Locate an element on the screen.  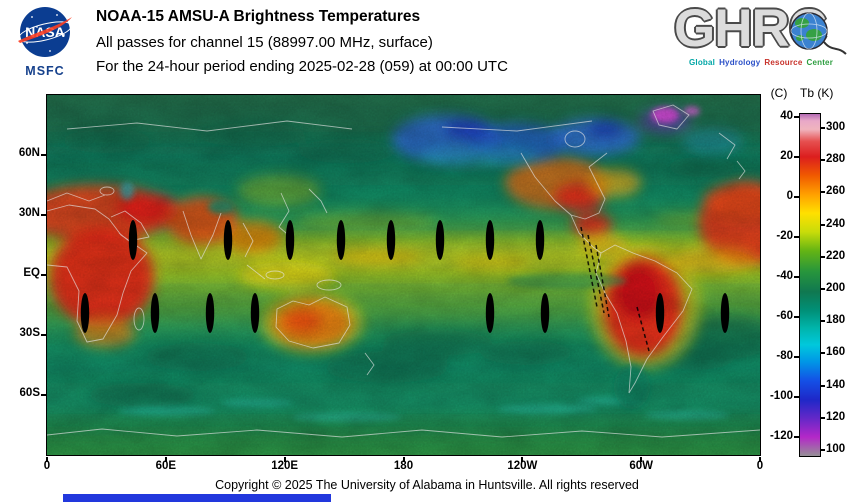
ghrc-tagline: Global Hydrology Resource Center is located at coordinates (761, 62).